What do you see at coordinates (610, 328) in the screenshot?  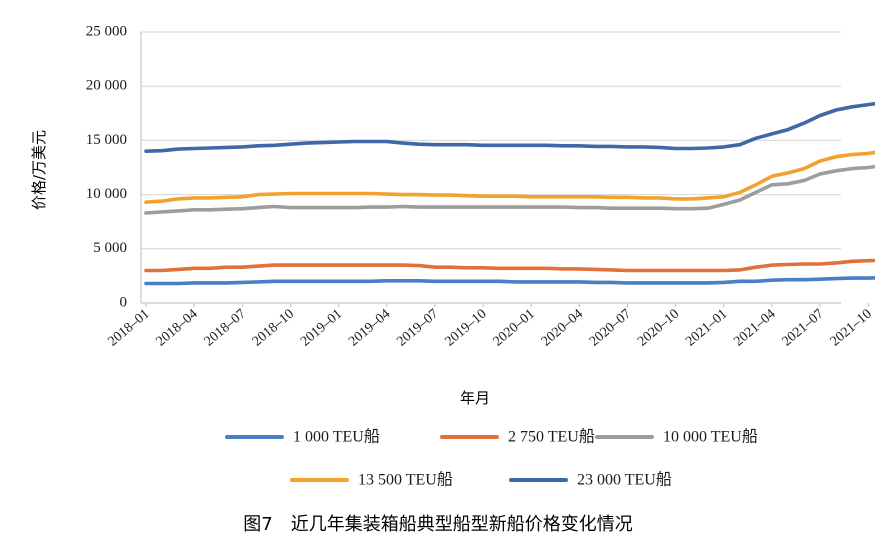 I see `x-tick-label: 2020–07` at bounding box center [610, 328].